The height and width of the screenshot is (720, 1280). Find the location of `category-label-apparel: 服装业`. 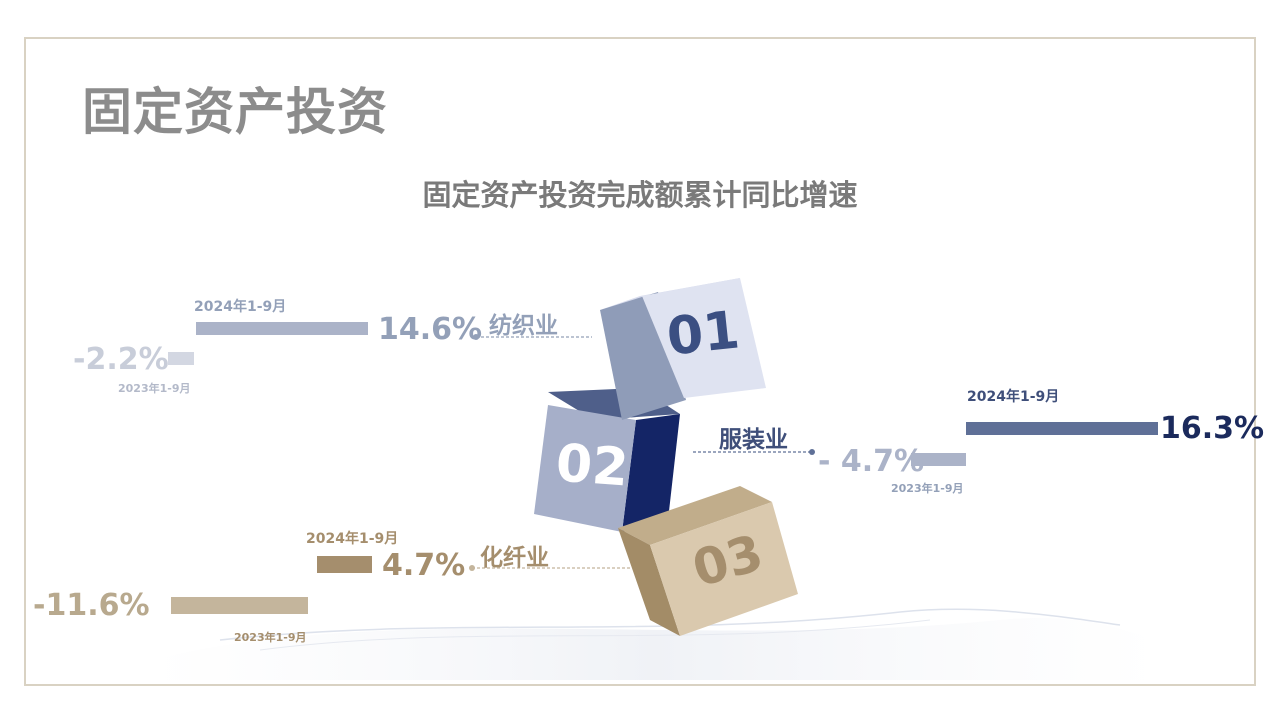

category-label-apparel: 服装业 is located at coordinates (753, 440).